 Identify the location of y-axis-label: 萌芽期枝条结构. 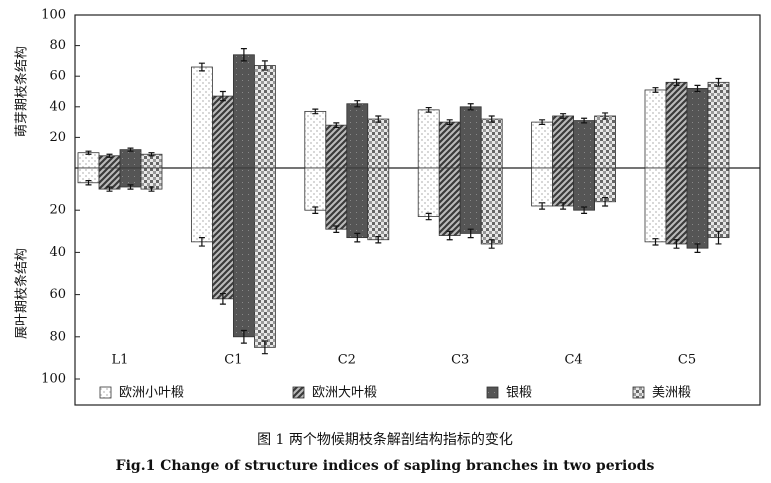
(22, 91).